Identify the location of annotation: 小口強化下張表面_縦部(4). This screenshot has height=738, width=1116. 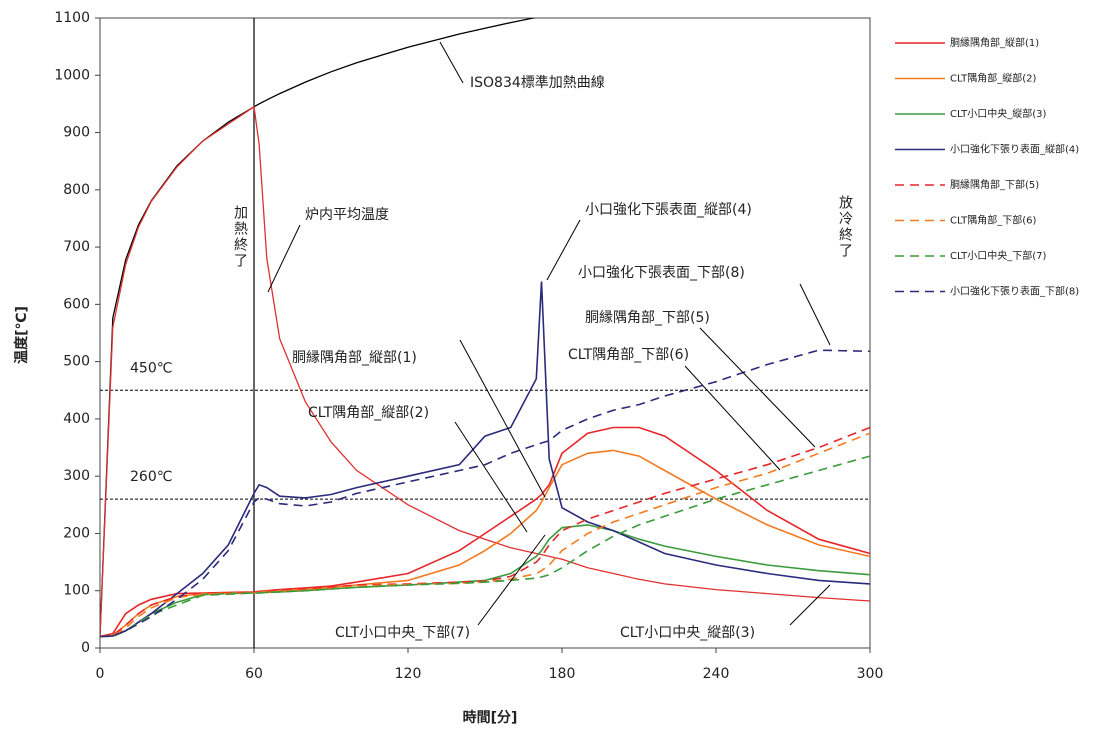
(668, 210).